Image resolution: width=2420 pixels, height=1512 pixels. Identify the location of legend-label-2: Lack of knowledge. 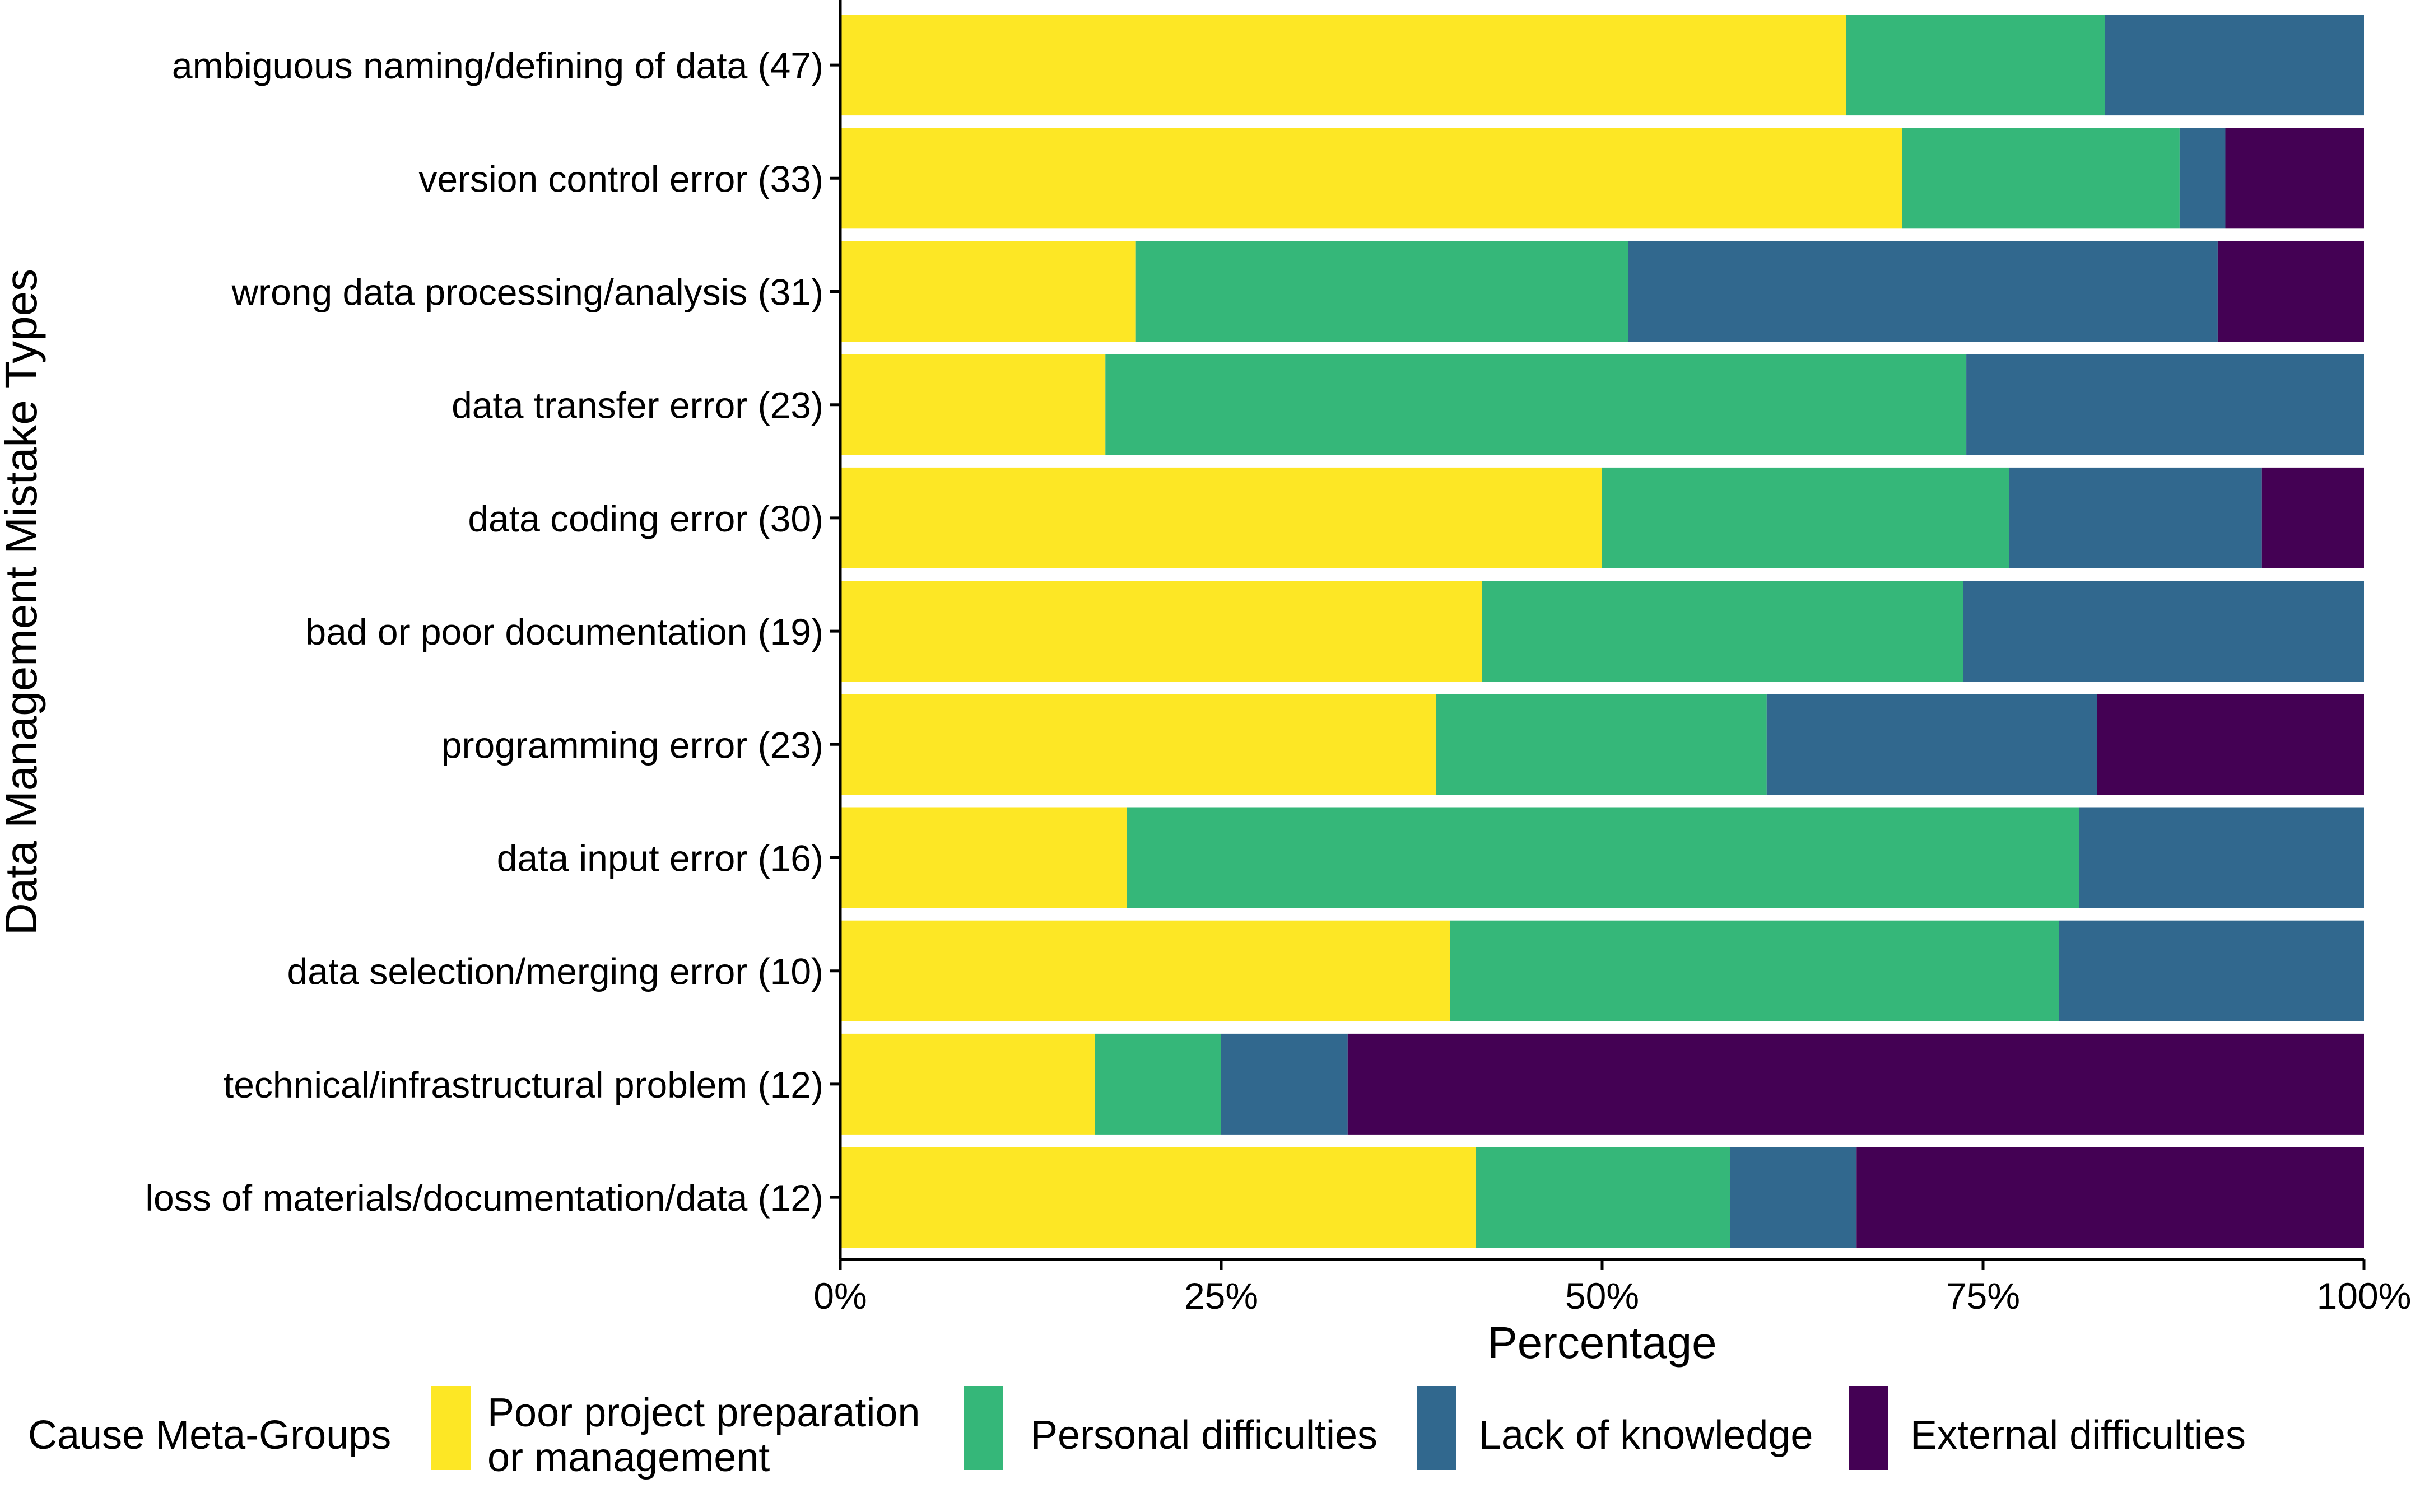
(1646, 1436).